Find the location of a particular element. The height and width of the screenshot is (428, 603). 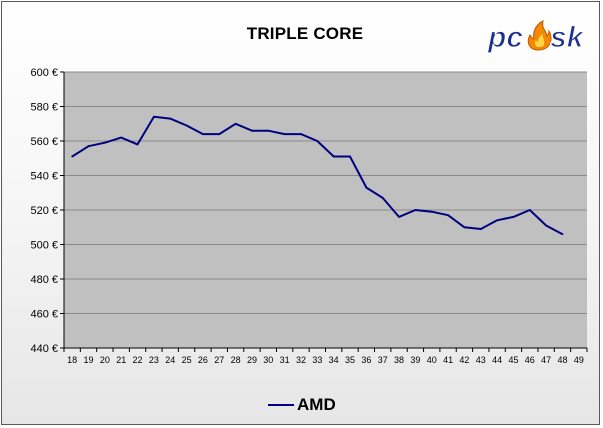

y-tick-label: 580 € is located at coordinates (44, 108).